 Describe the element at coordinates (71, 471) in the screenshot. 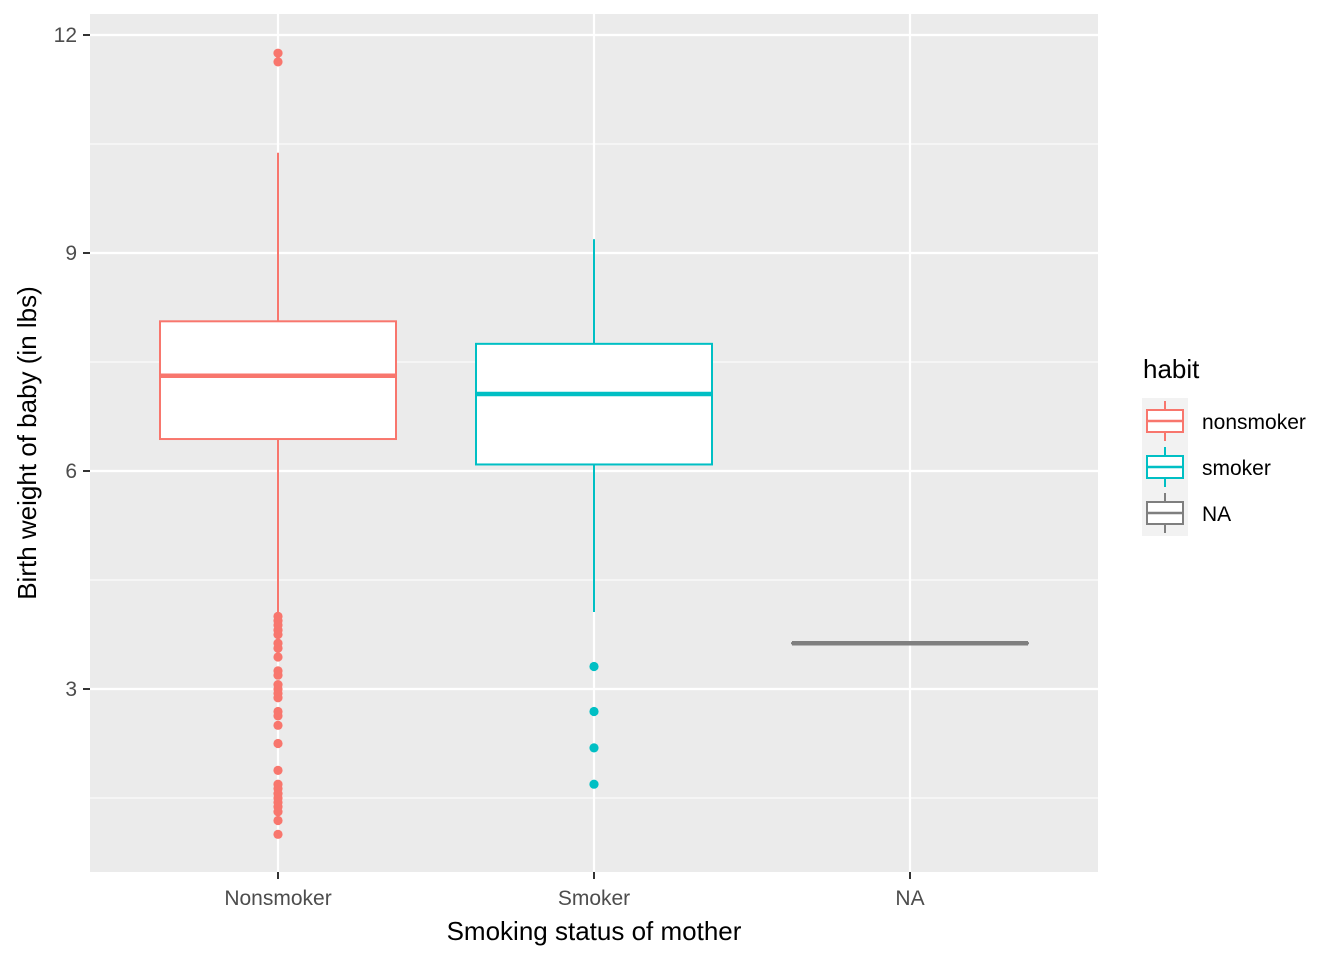

I see `y-tick-label: 6` at that location.